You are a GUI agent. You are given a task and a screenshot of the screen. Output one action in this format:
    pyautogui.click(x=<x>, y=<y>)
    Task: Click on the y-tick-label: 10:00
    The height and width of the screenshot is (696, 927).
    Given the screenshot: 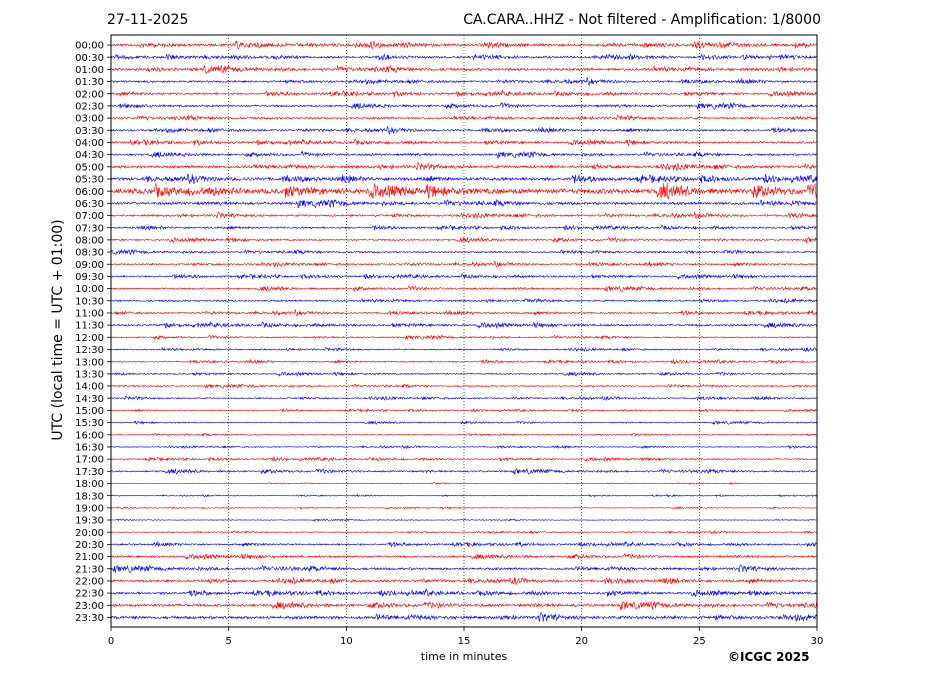 What is the action you would take?
    pyautogui.click(x=89, y=289)
    